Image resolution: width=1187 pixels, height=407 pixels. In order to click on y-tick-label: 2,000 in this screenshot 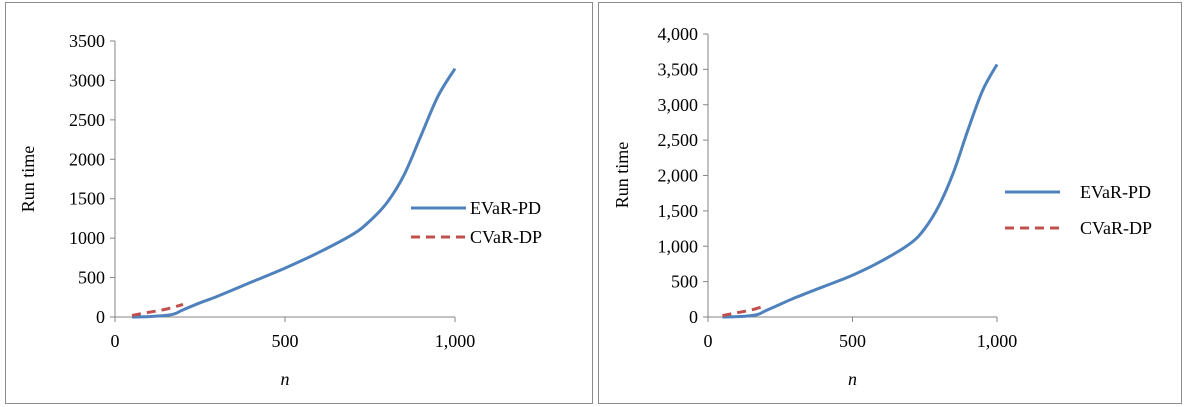, I will do `click(678, 176)`.